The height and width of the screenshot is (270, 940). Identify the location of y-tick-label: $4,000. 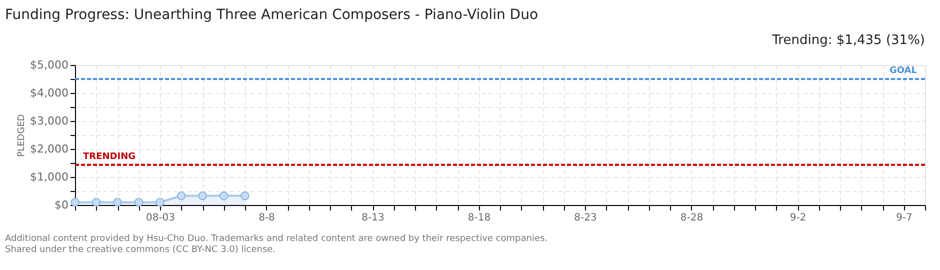
(49, 93).